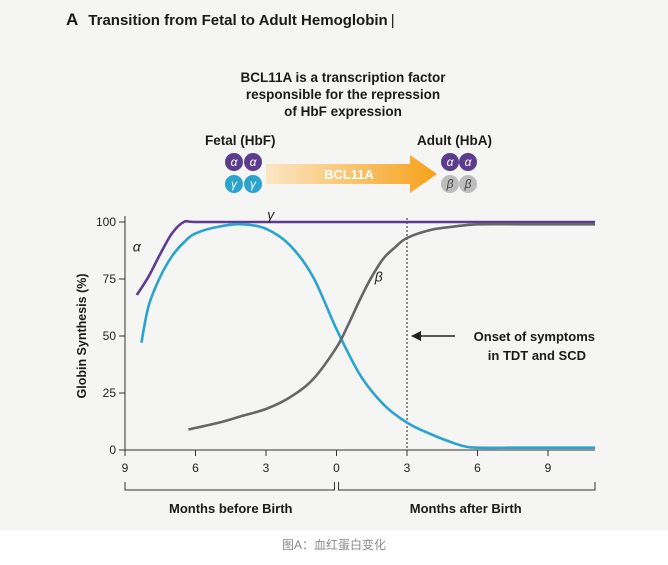  What do you see at coordinates (392, 20) in the screenshot?
I see `text-cursor: |` at bounding box center [392, 20].